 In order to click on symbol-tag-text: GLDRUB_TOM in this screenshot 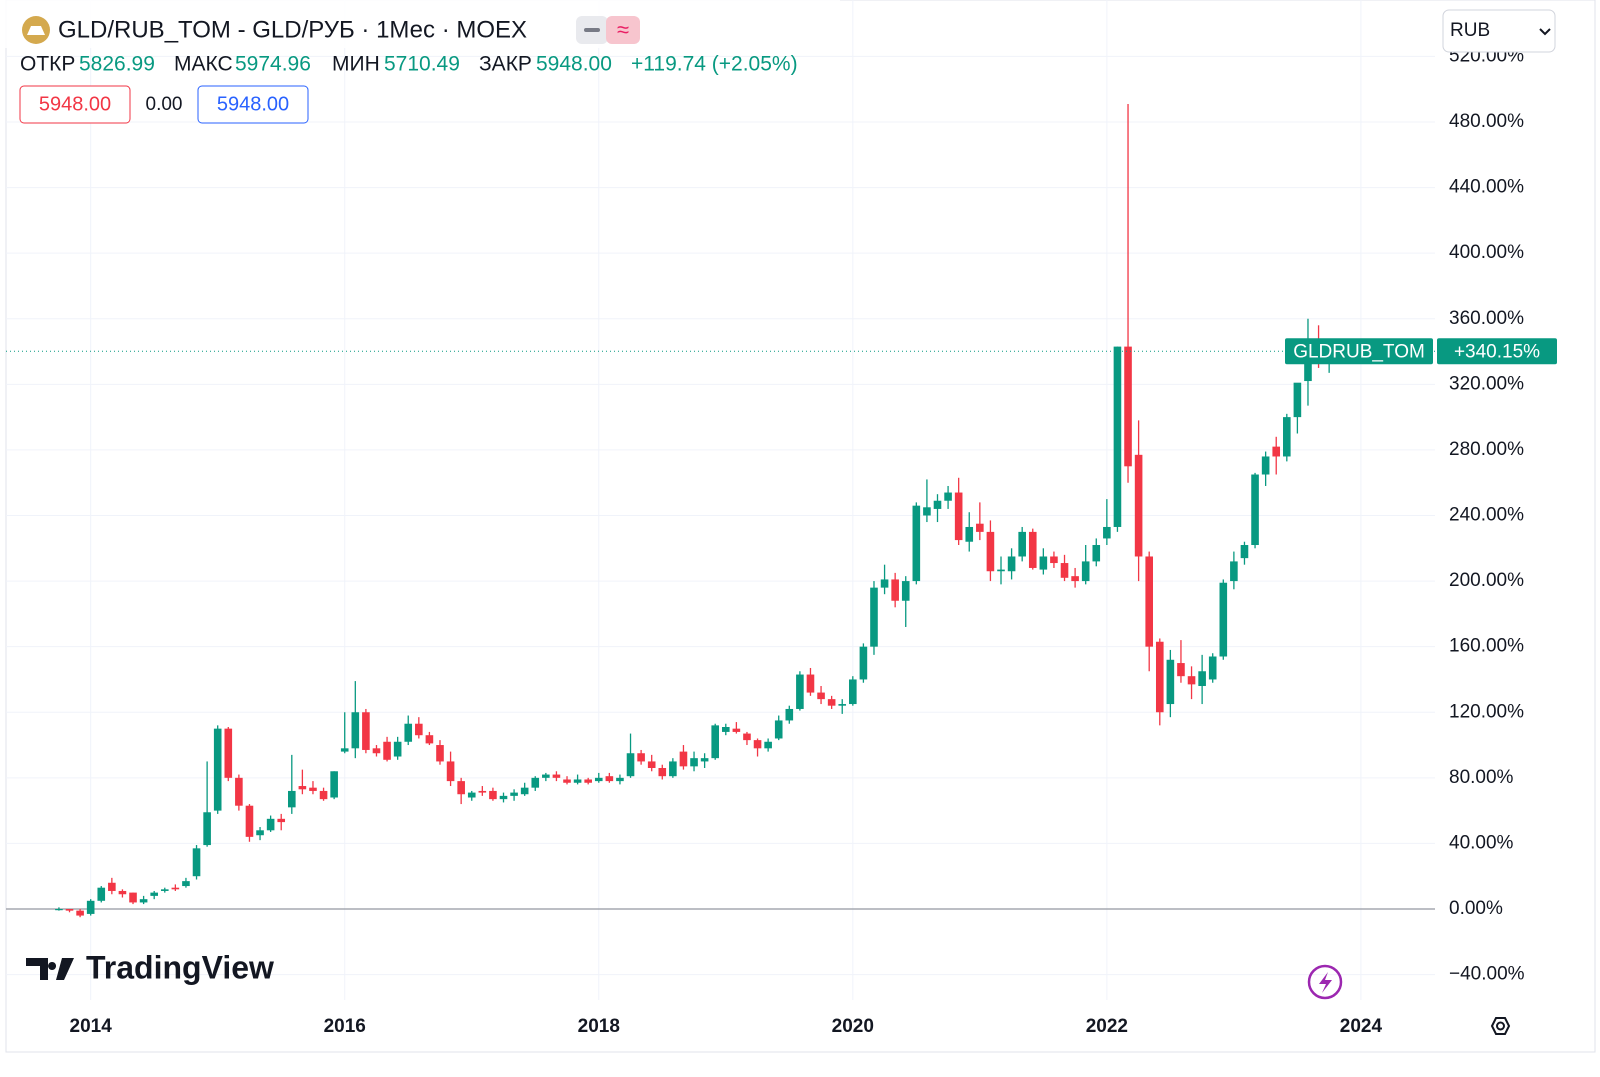, I will do `click(1359, 351)`.